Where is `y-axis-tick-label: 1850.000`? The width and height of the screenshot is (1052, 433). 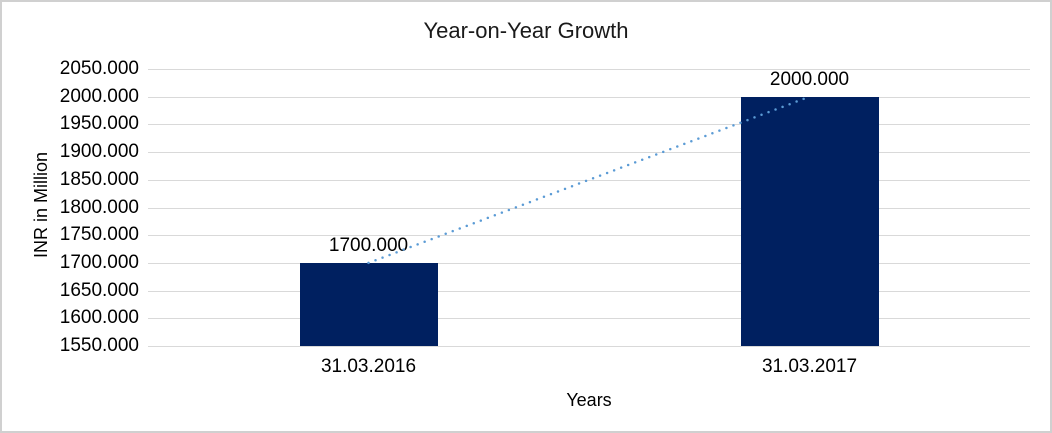 y-axis-tick-label: 1850.000 is located at coordinates (99, 179).